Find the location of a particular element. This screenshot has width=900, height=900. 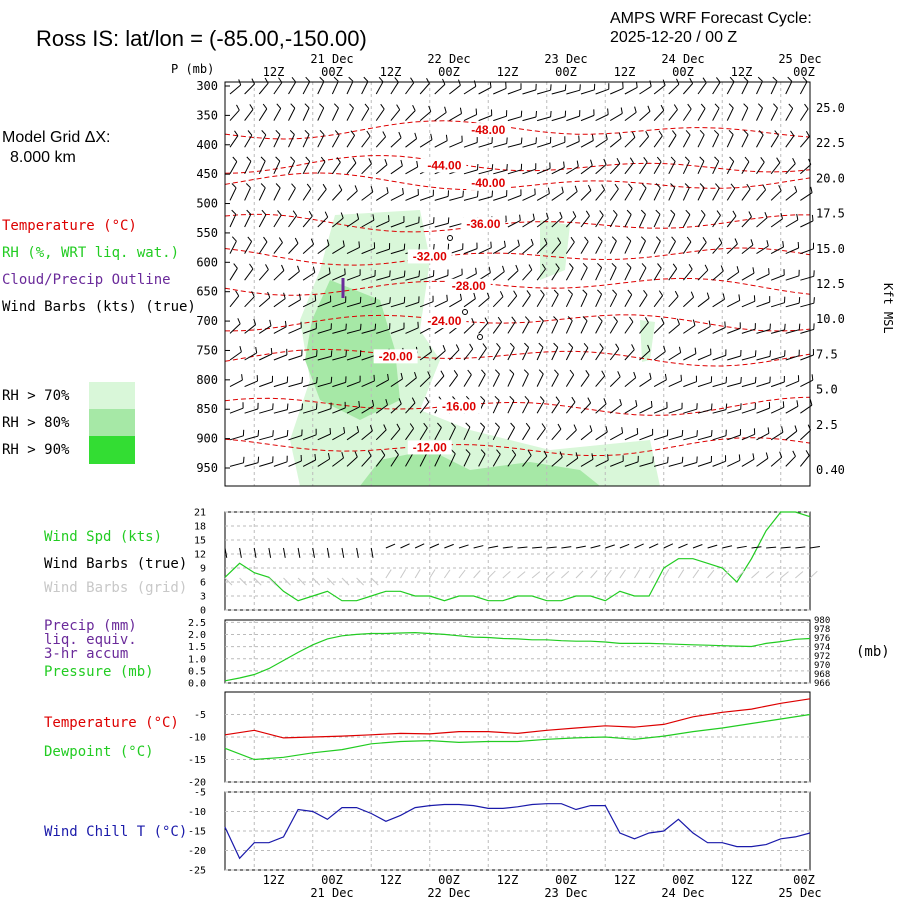

pressure-tick-label: 968 is located at coordinates (822, 675).